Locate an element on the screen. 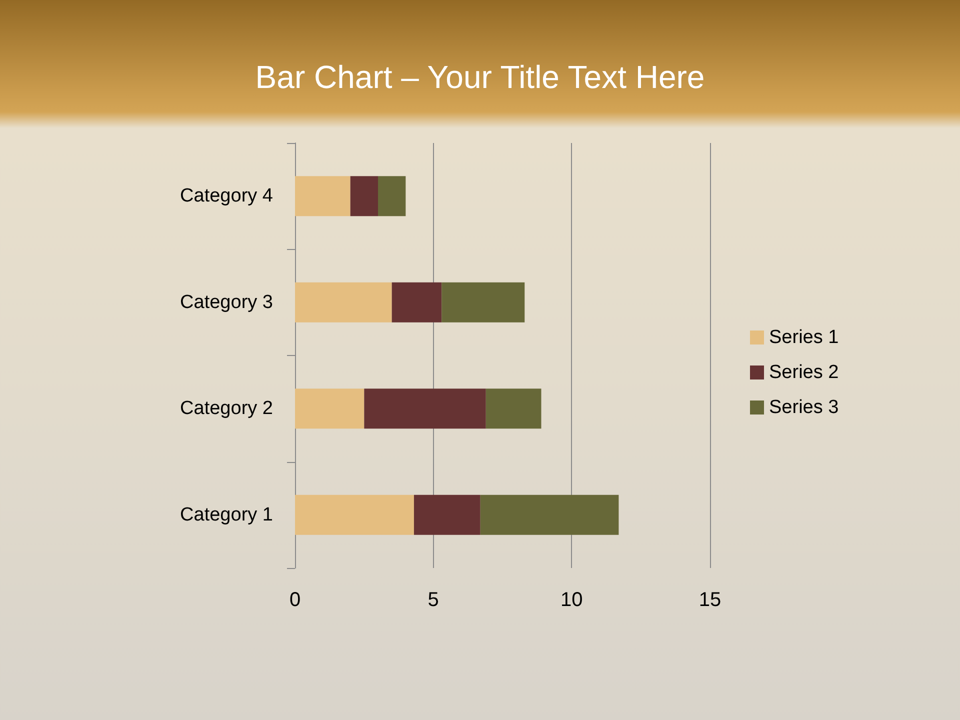 This screenshot has width=960, height=720. x-tick-label: 10 is located at coordinates (571, 600).